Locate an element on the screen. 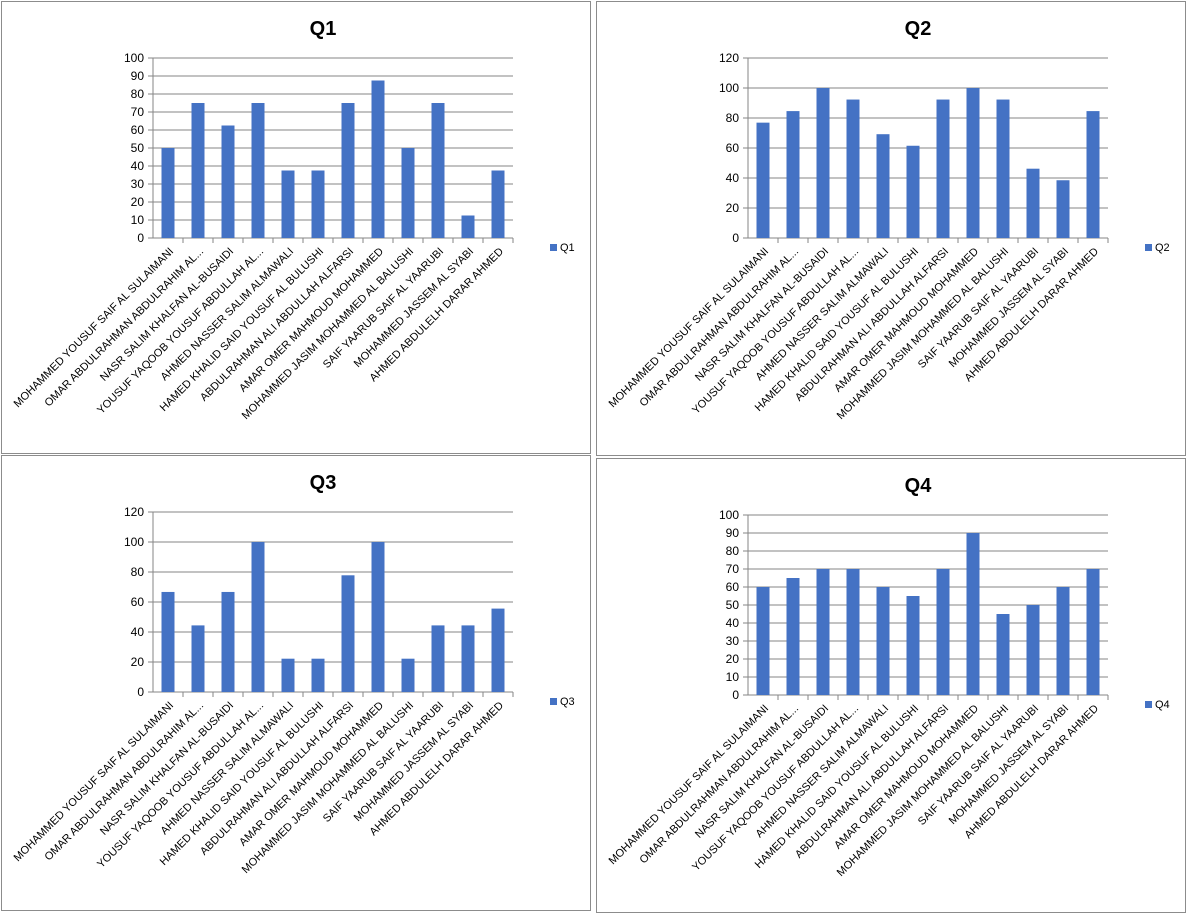 The image size is (1191, 918). y-tick-label: 10 is located at coordinates (733, 677).